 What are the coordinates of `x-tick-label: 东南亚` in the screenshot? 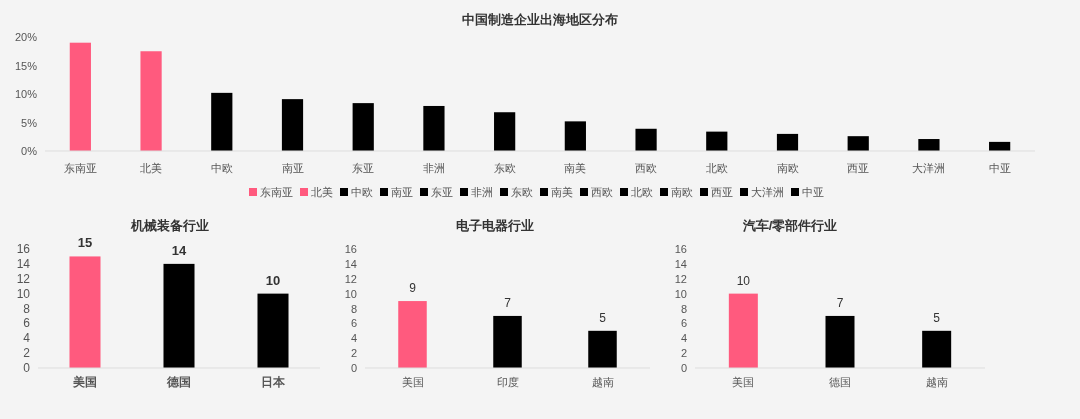 It's located at (80, 168).